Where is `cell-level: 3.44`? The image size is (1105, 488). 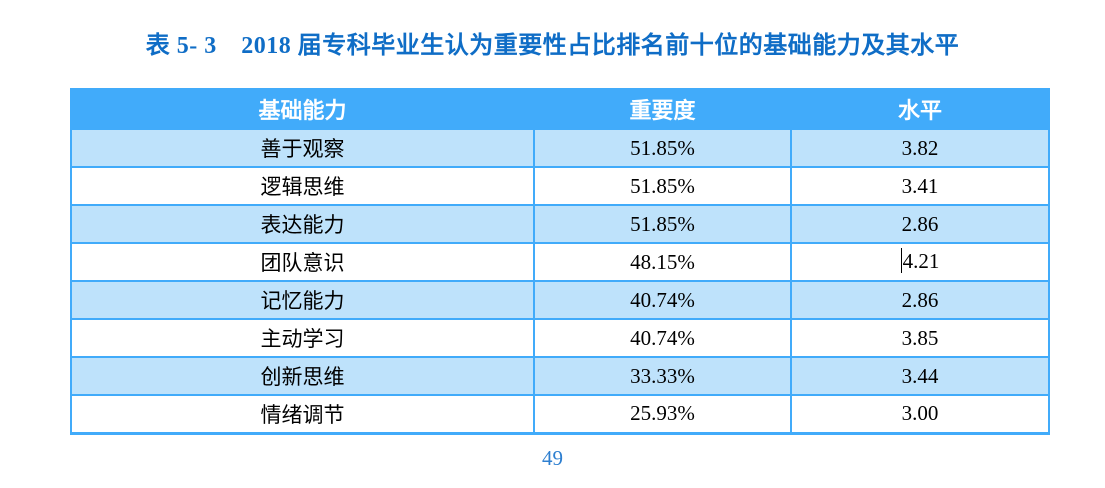
cell-level: 3.44 is located at coordinates (920, 376).